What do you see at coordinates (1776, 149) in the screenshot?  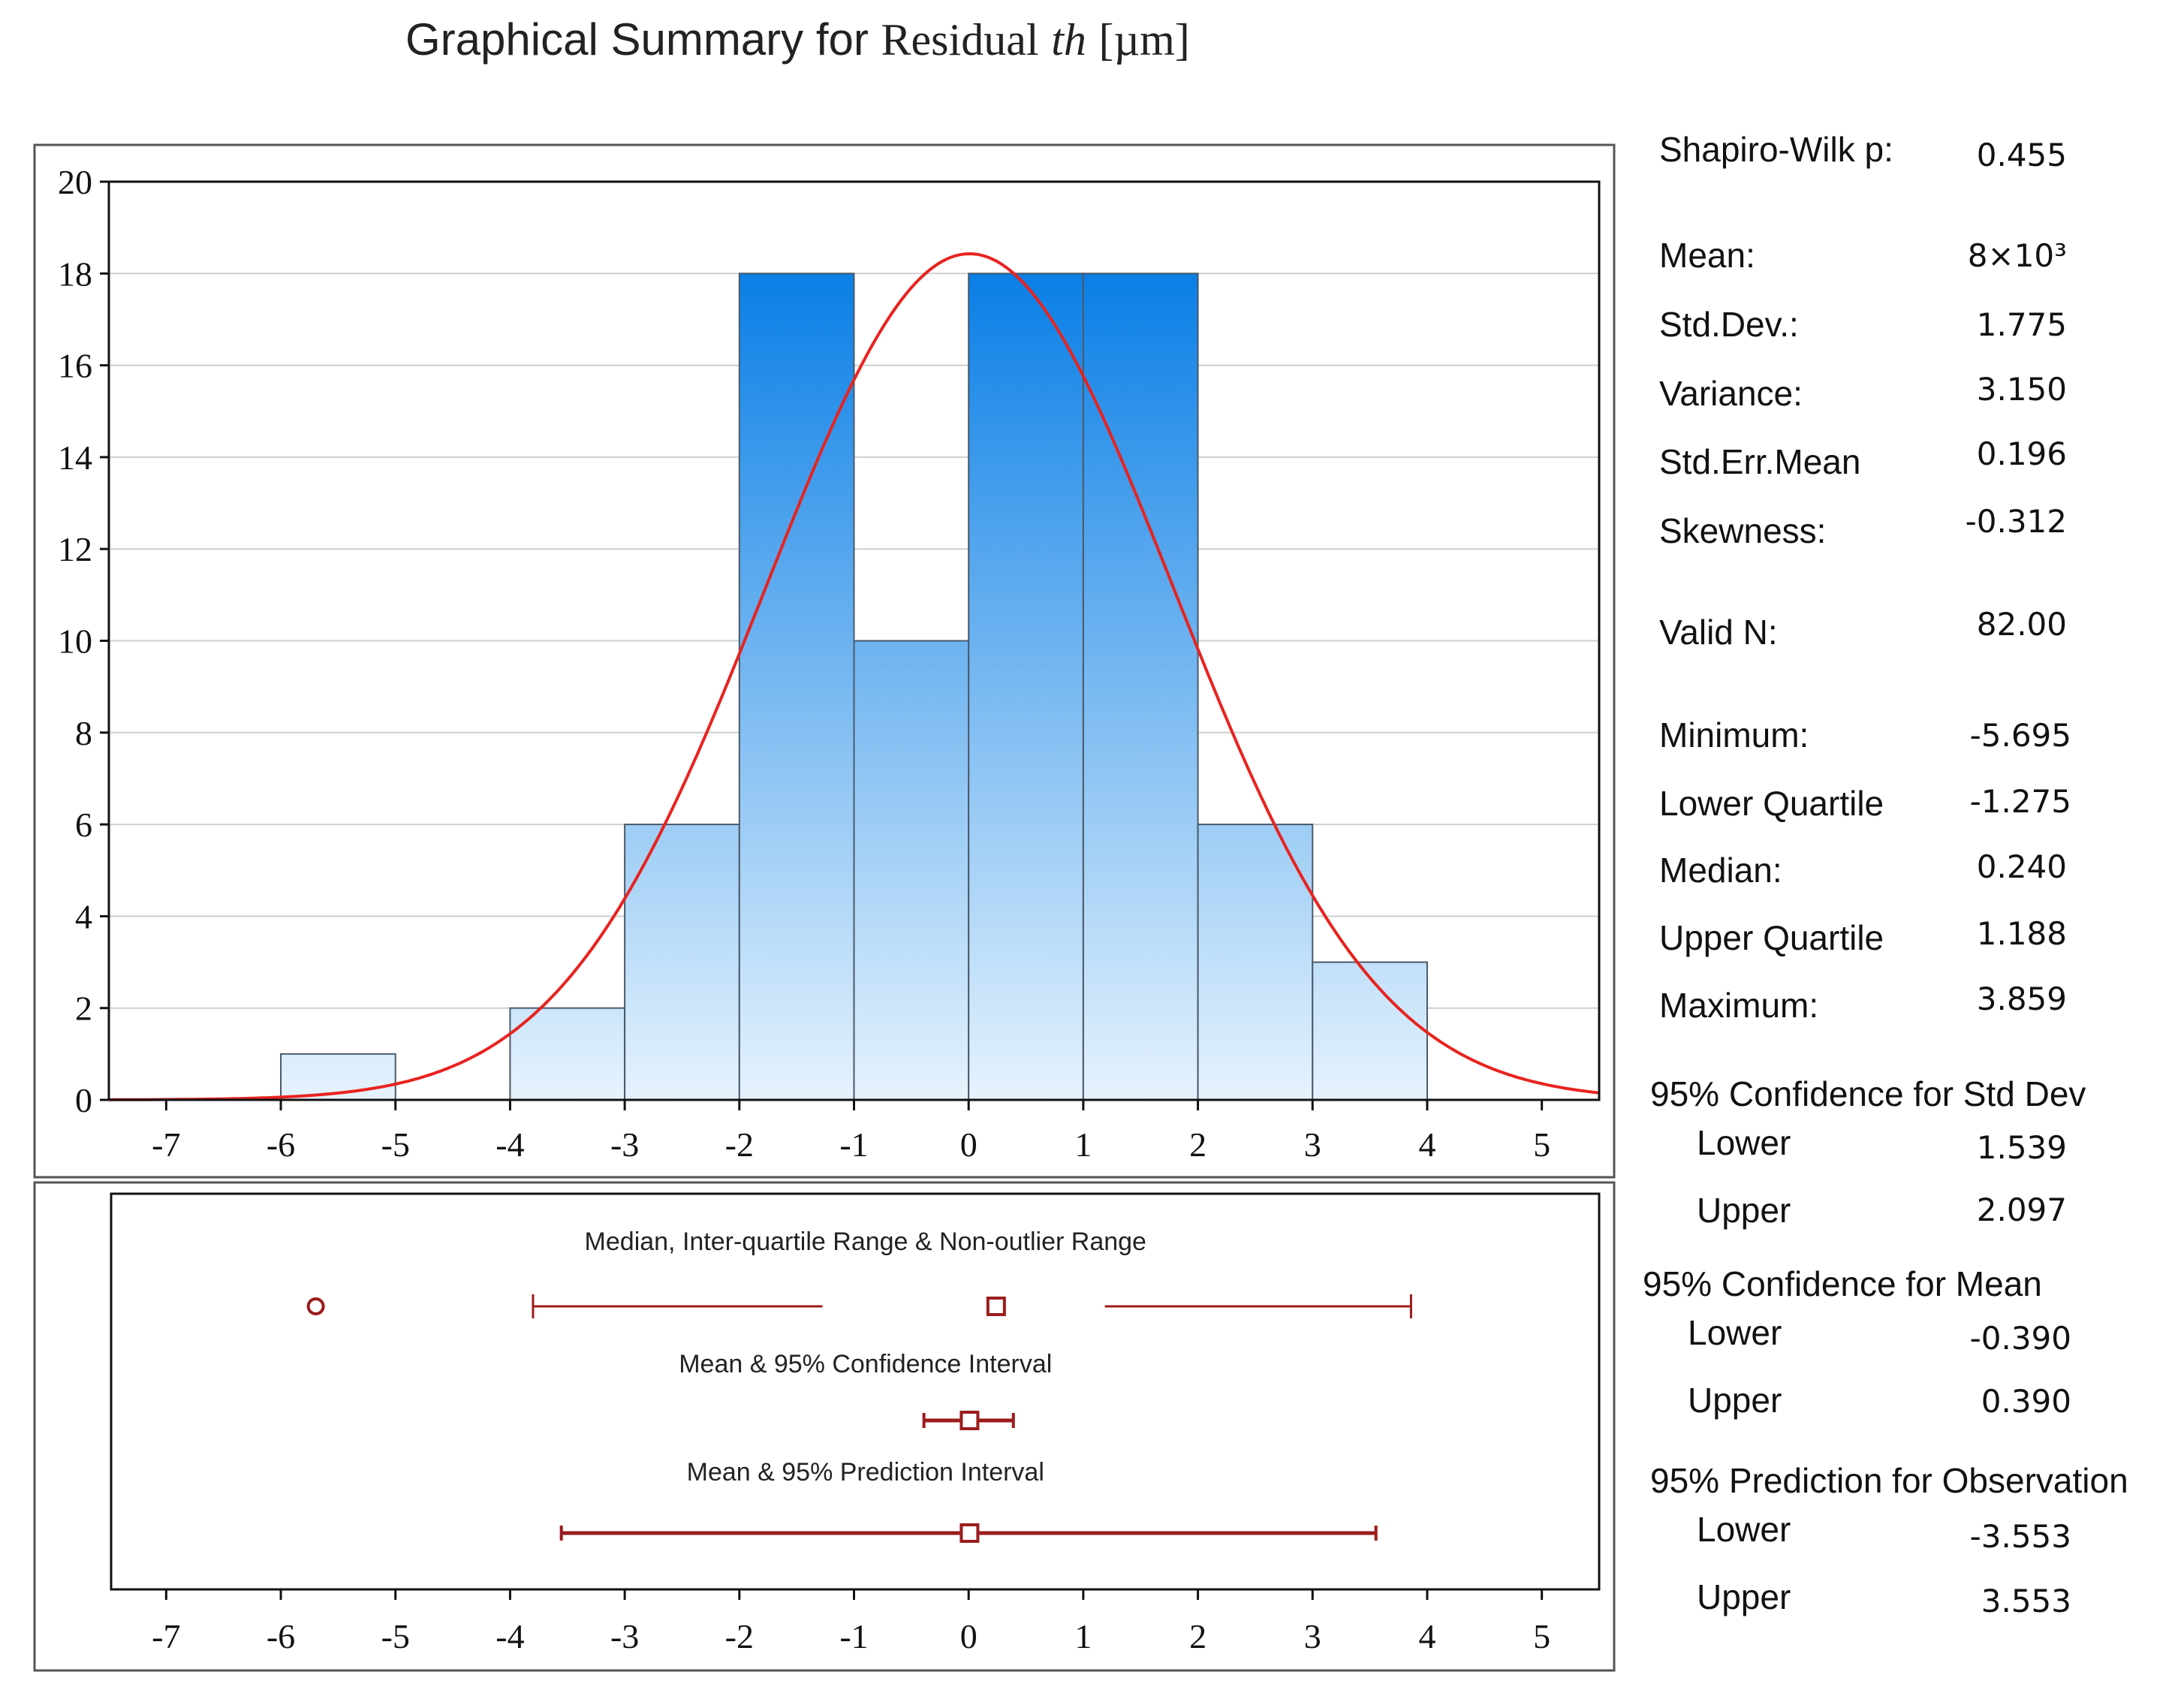 I see `stat-shapiro-label: Shapiro-Wilk p:` at bounding box center [1776, 149].